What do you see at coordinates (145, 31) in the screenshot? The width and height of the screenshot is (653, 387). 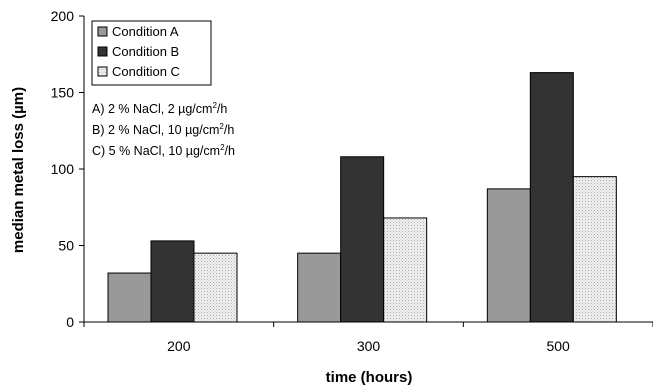 I see `legend-label: Condition A` at bounding box center [145, 31].